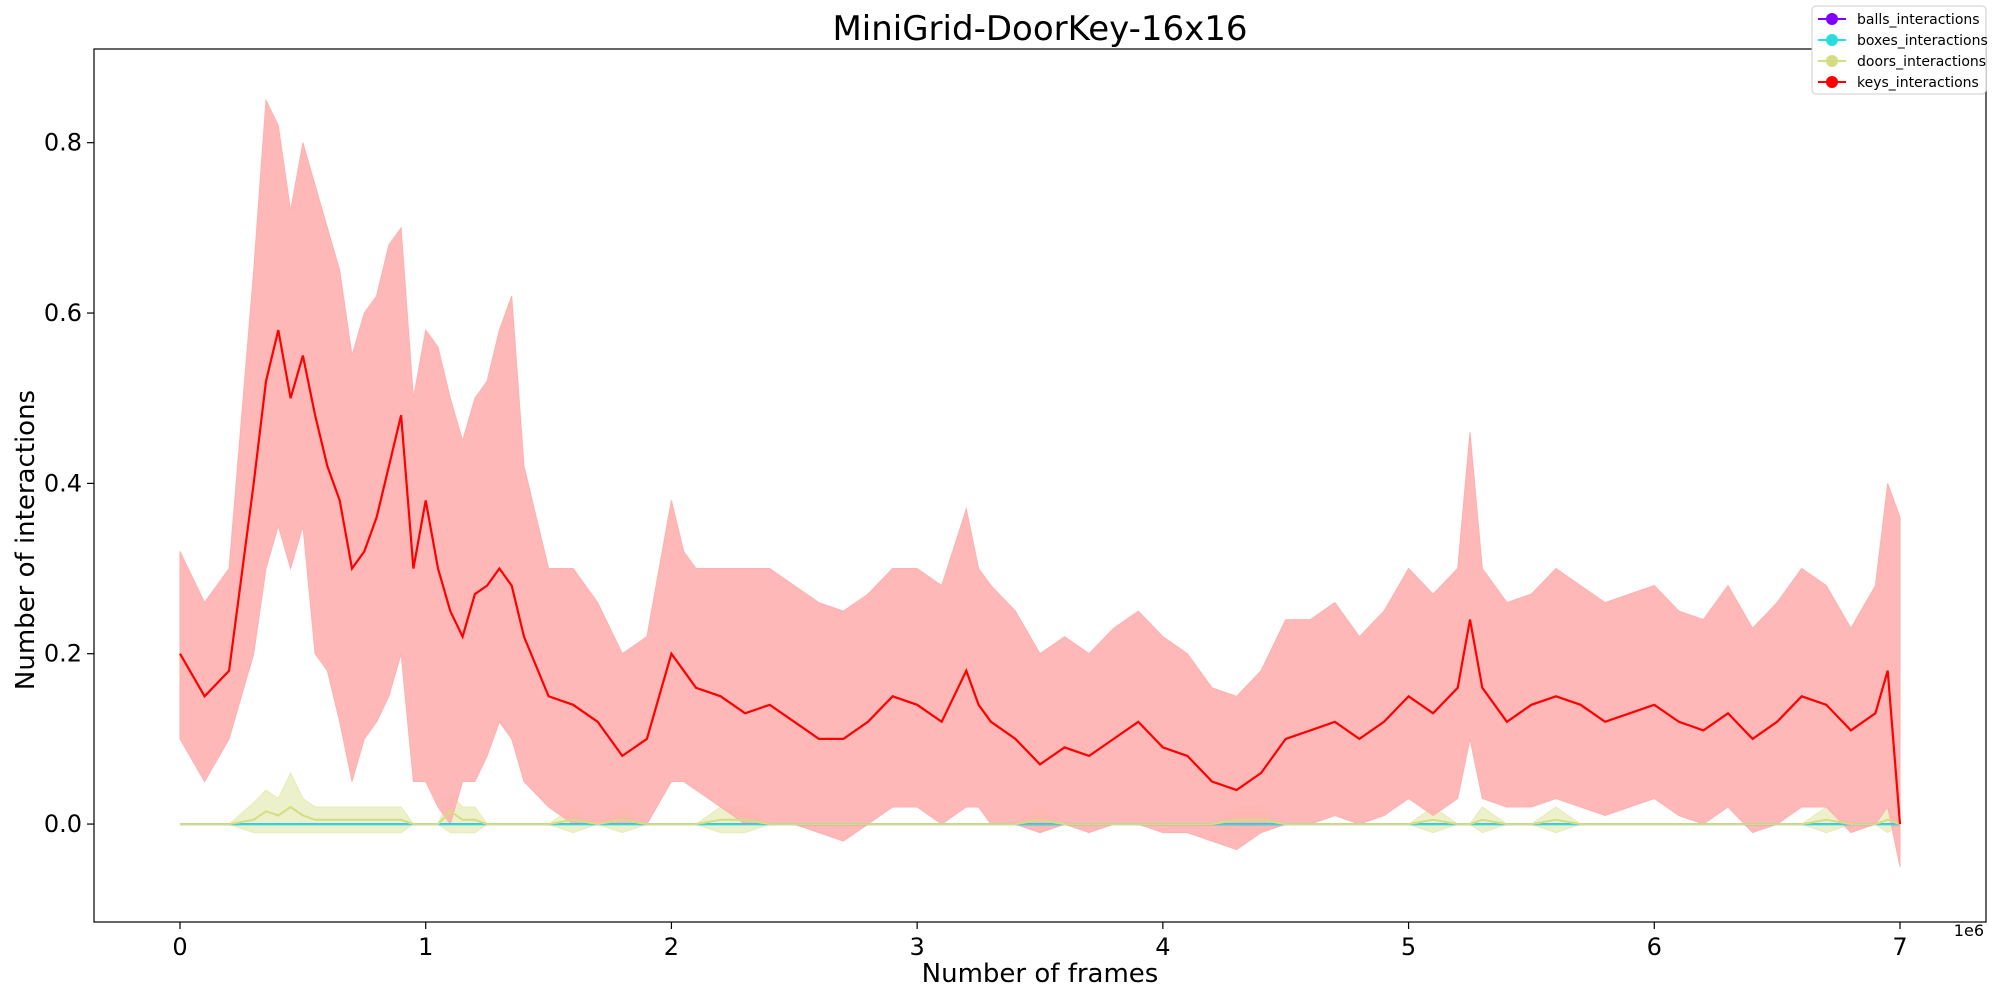  I want to click on x-tick-label: 7, so click(1899, 947).